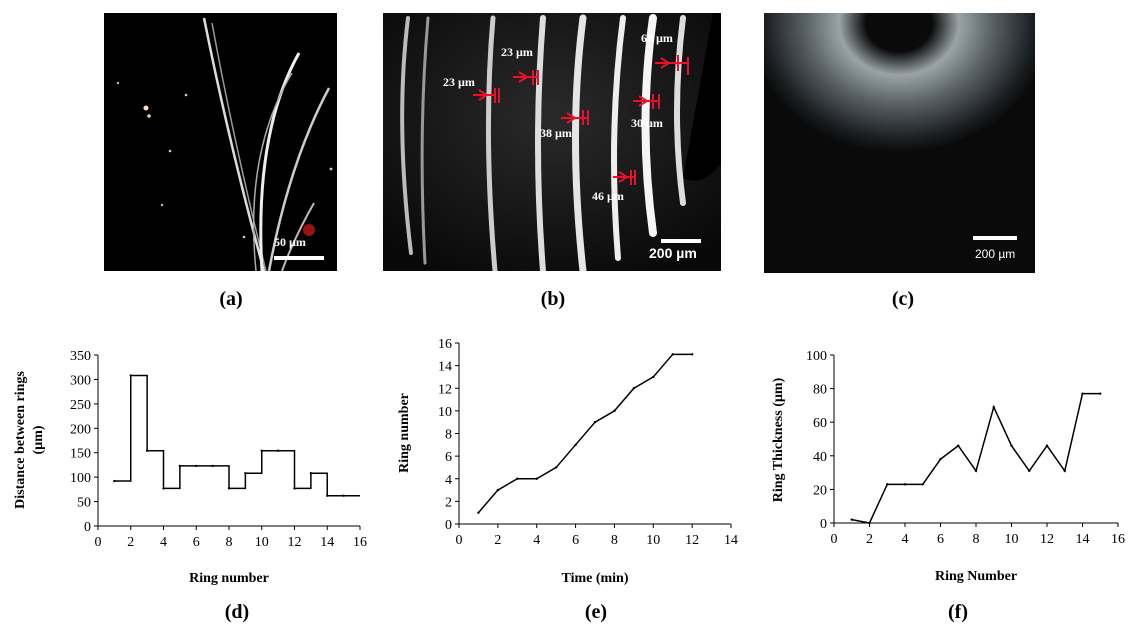  Describe the element at coordinates (448, 435) in the screenshot. I see `e-ytick-label: 8` at that location.